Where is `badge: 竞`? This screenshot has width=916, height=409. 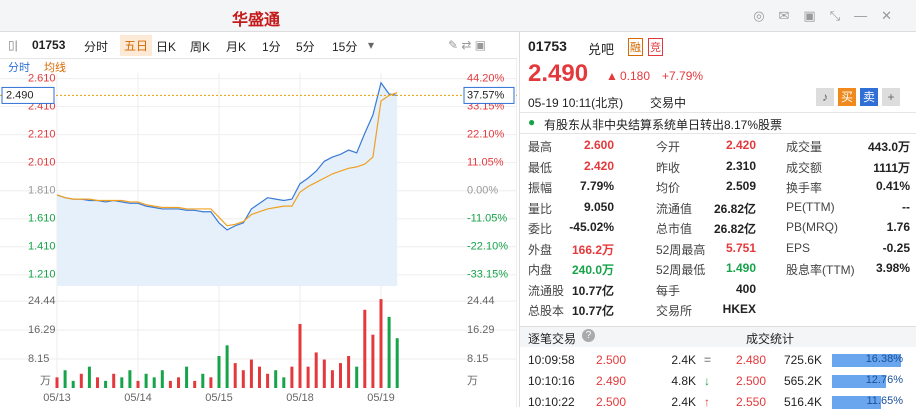 badge: 竞 is located at coordinates (655, 47).